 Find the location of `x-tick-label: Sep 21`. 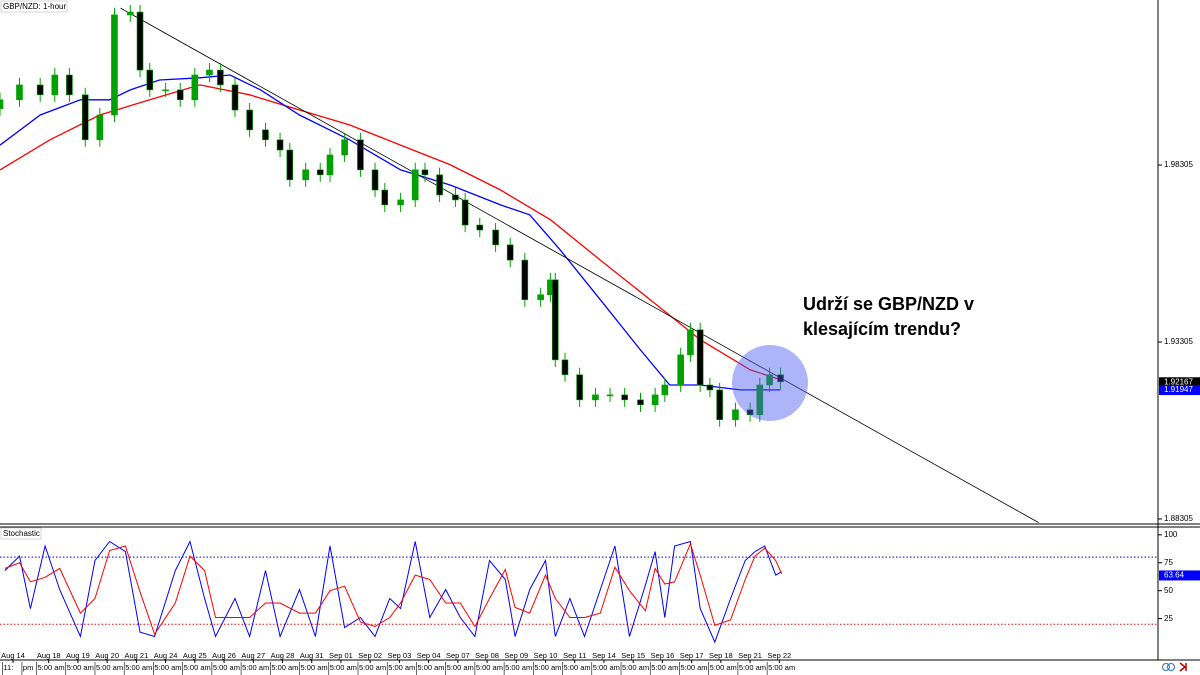

x-tick-label: Sep 21 is located at coordinates (750, 655).